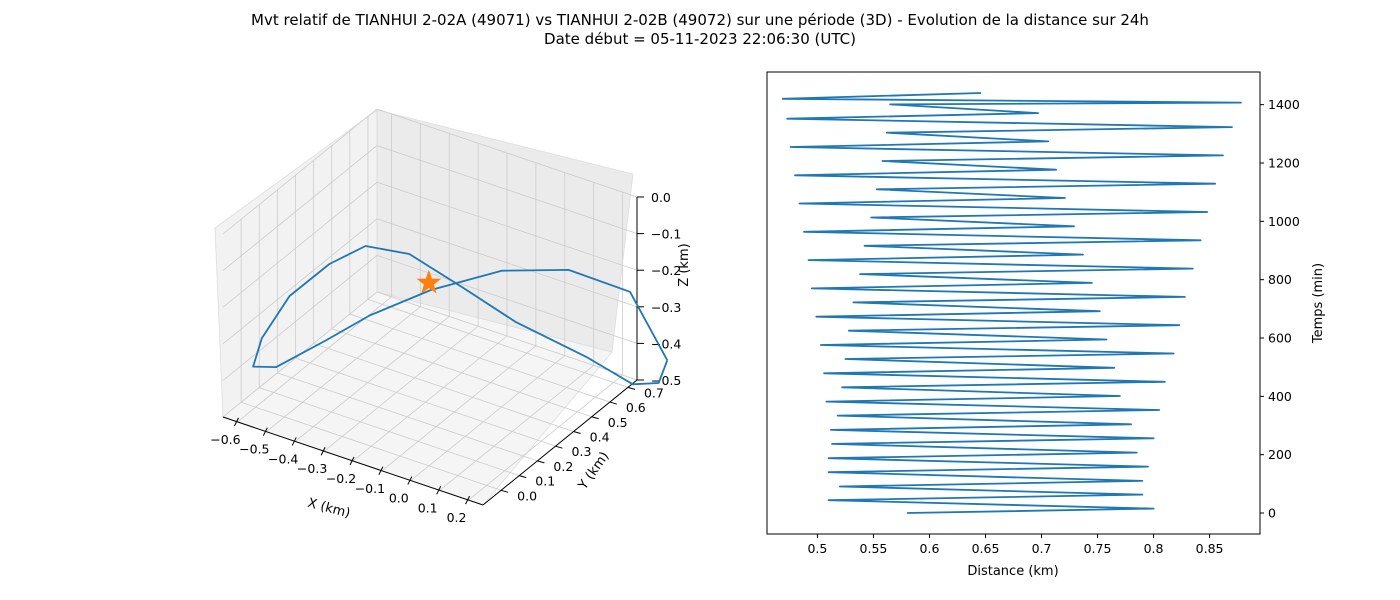 This screenshot has width=1400, height=600. Describe the element at coordinates (1042, 548) in the screenshot. I see `x-tick-label: 0.7` at that location.